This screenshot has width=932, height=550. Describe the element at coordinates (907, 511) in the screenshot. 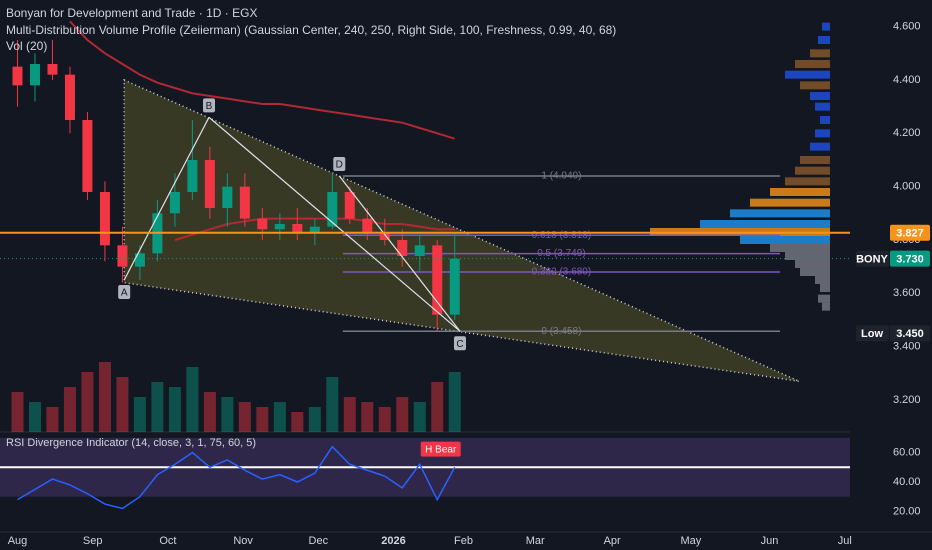

I see `rsi-tick-label: 20.00` at that location.